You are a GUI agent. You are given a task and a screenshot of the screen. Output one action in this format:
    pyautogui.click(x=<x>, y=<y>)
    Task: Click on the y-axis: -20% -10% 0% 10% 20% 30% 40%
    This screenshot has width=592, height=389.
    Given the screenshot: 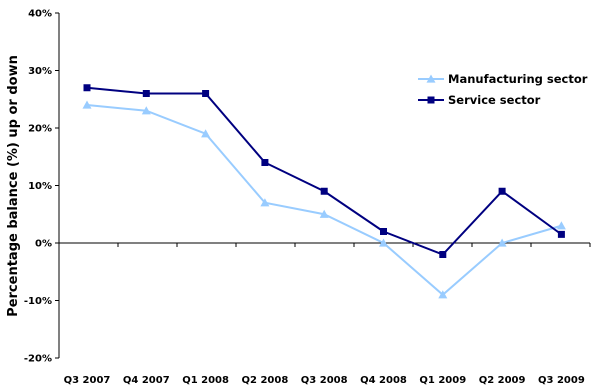 What is the action you would take?
    pyautogui.click(x=42, y=187)
    